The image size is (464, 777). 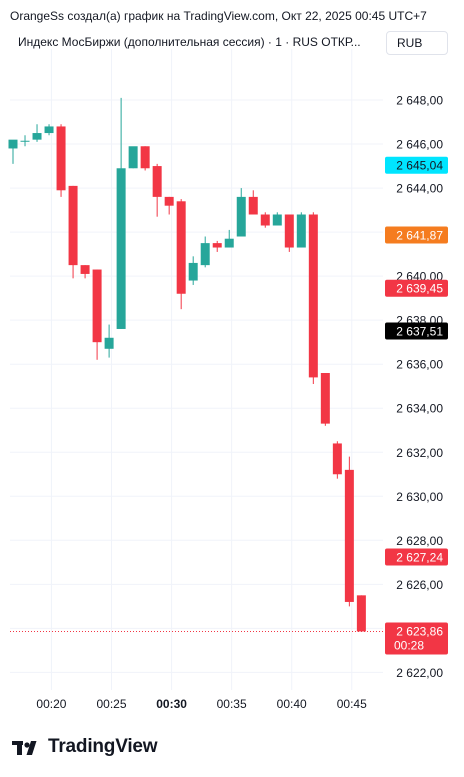 What do you see at coordinates (419, 541) in the screenshot?
I see `y-tick-label: 2 628,00` at bounding box center [419, 541].